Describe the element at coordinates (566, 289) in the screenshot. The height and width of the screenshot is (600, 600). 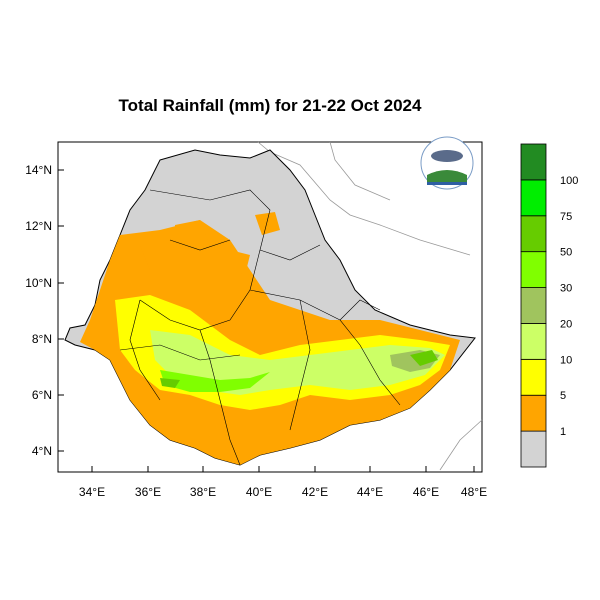
I see `legend-label: 30` at that location.